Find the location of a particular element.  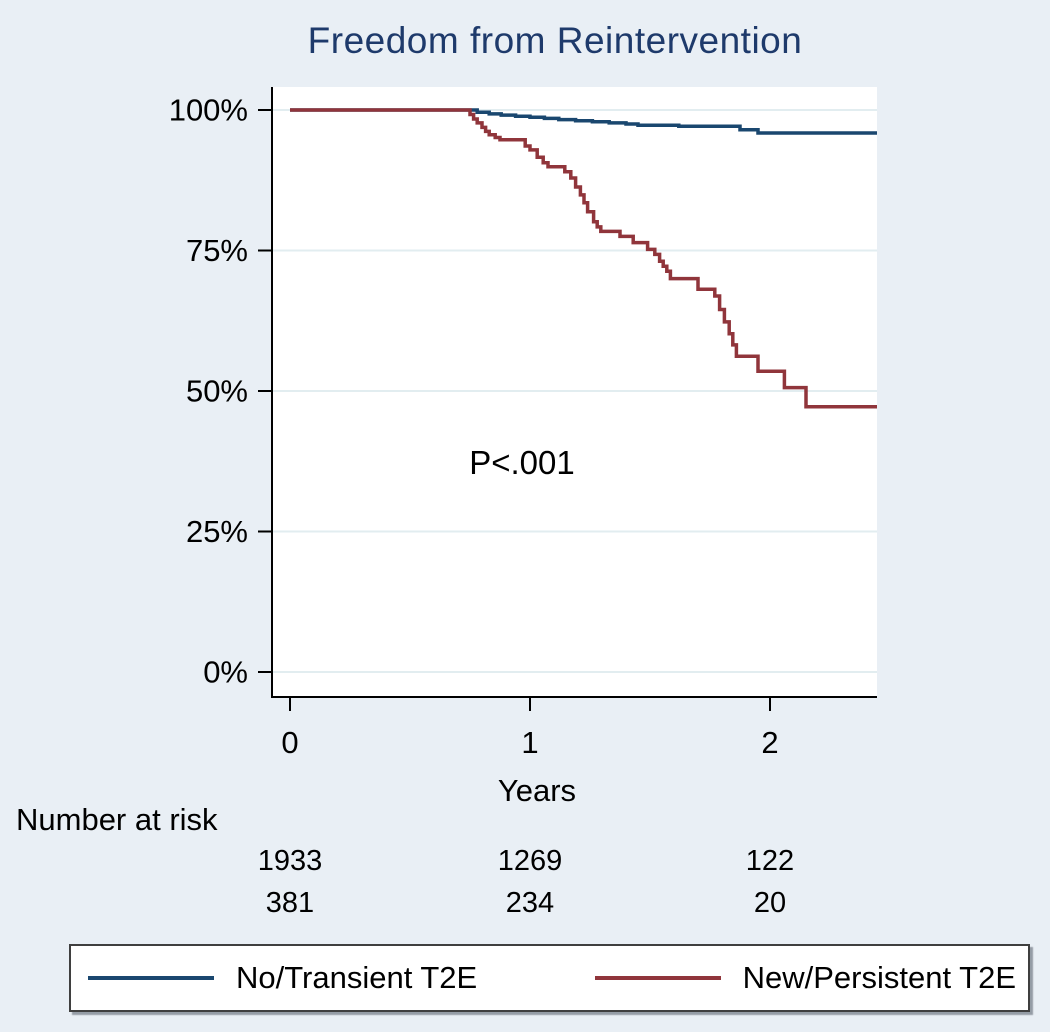

legend-label-no-transient: No/Transient T2E is located at coordinates (357, 977).